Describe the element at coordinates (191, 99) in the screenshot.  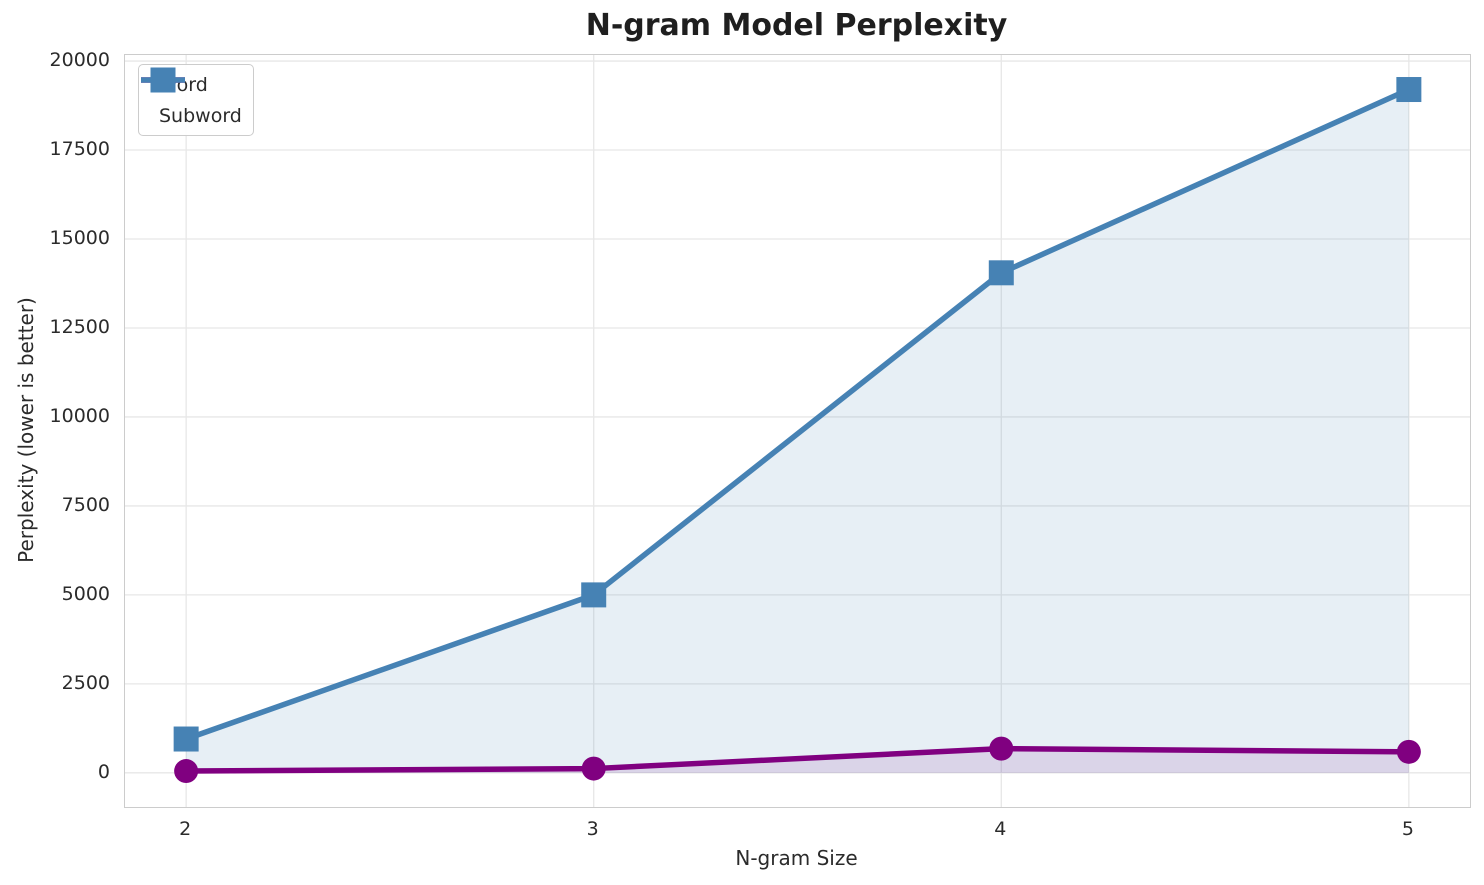
I see `legend-item-subword: Subword` at that location.